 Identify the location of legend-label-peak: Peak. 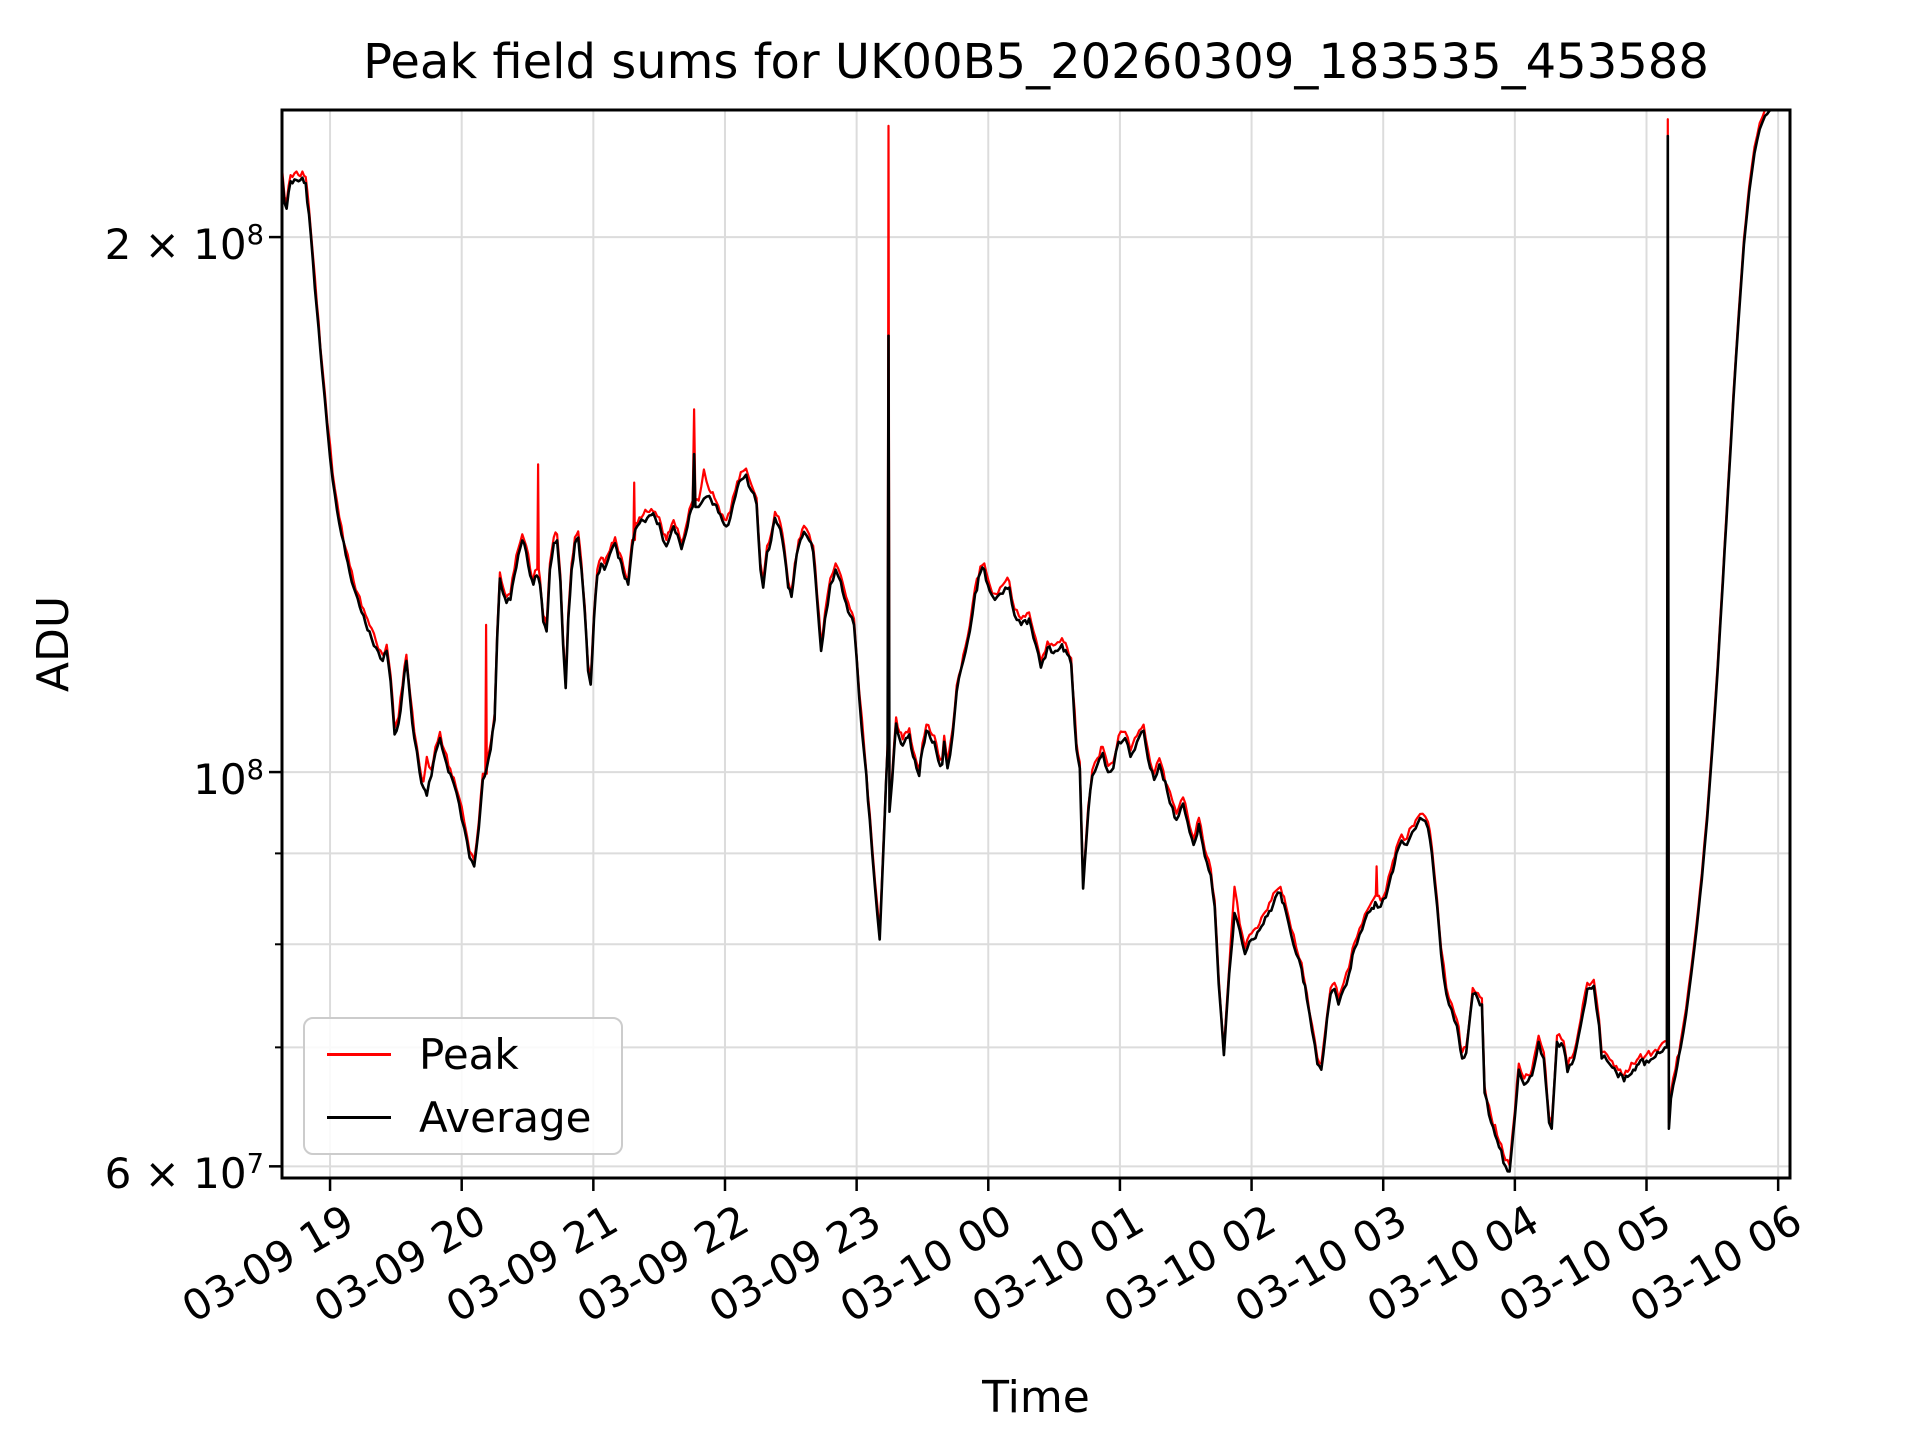
(469, 1054).